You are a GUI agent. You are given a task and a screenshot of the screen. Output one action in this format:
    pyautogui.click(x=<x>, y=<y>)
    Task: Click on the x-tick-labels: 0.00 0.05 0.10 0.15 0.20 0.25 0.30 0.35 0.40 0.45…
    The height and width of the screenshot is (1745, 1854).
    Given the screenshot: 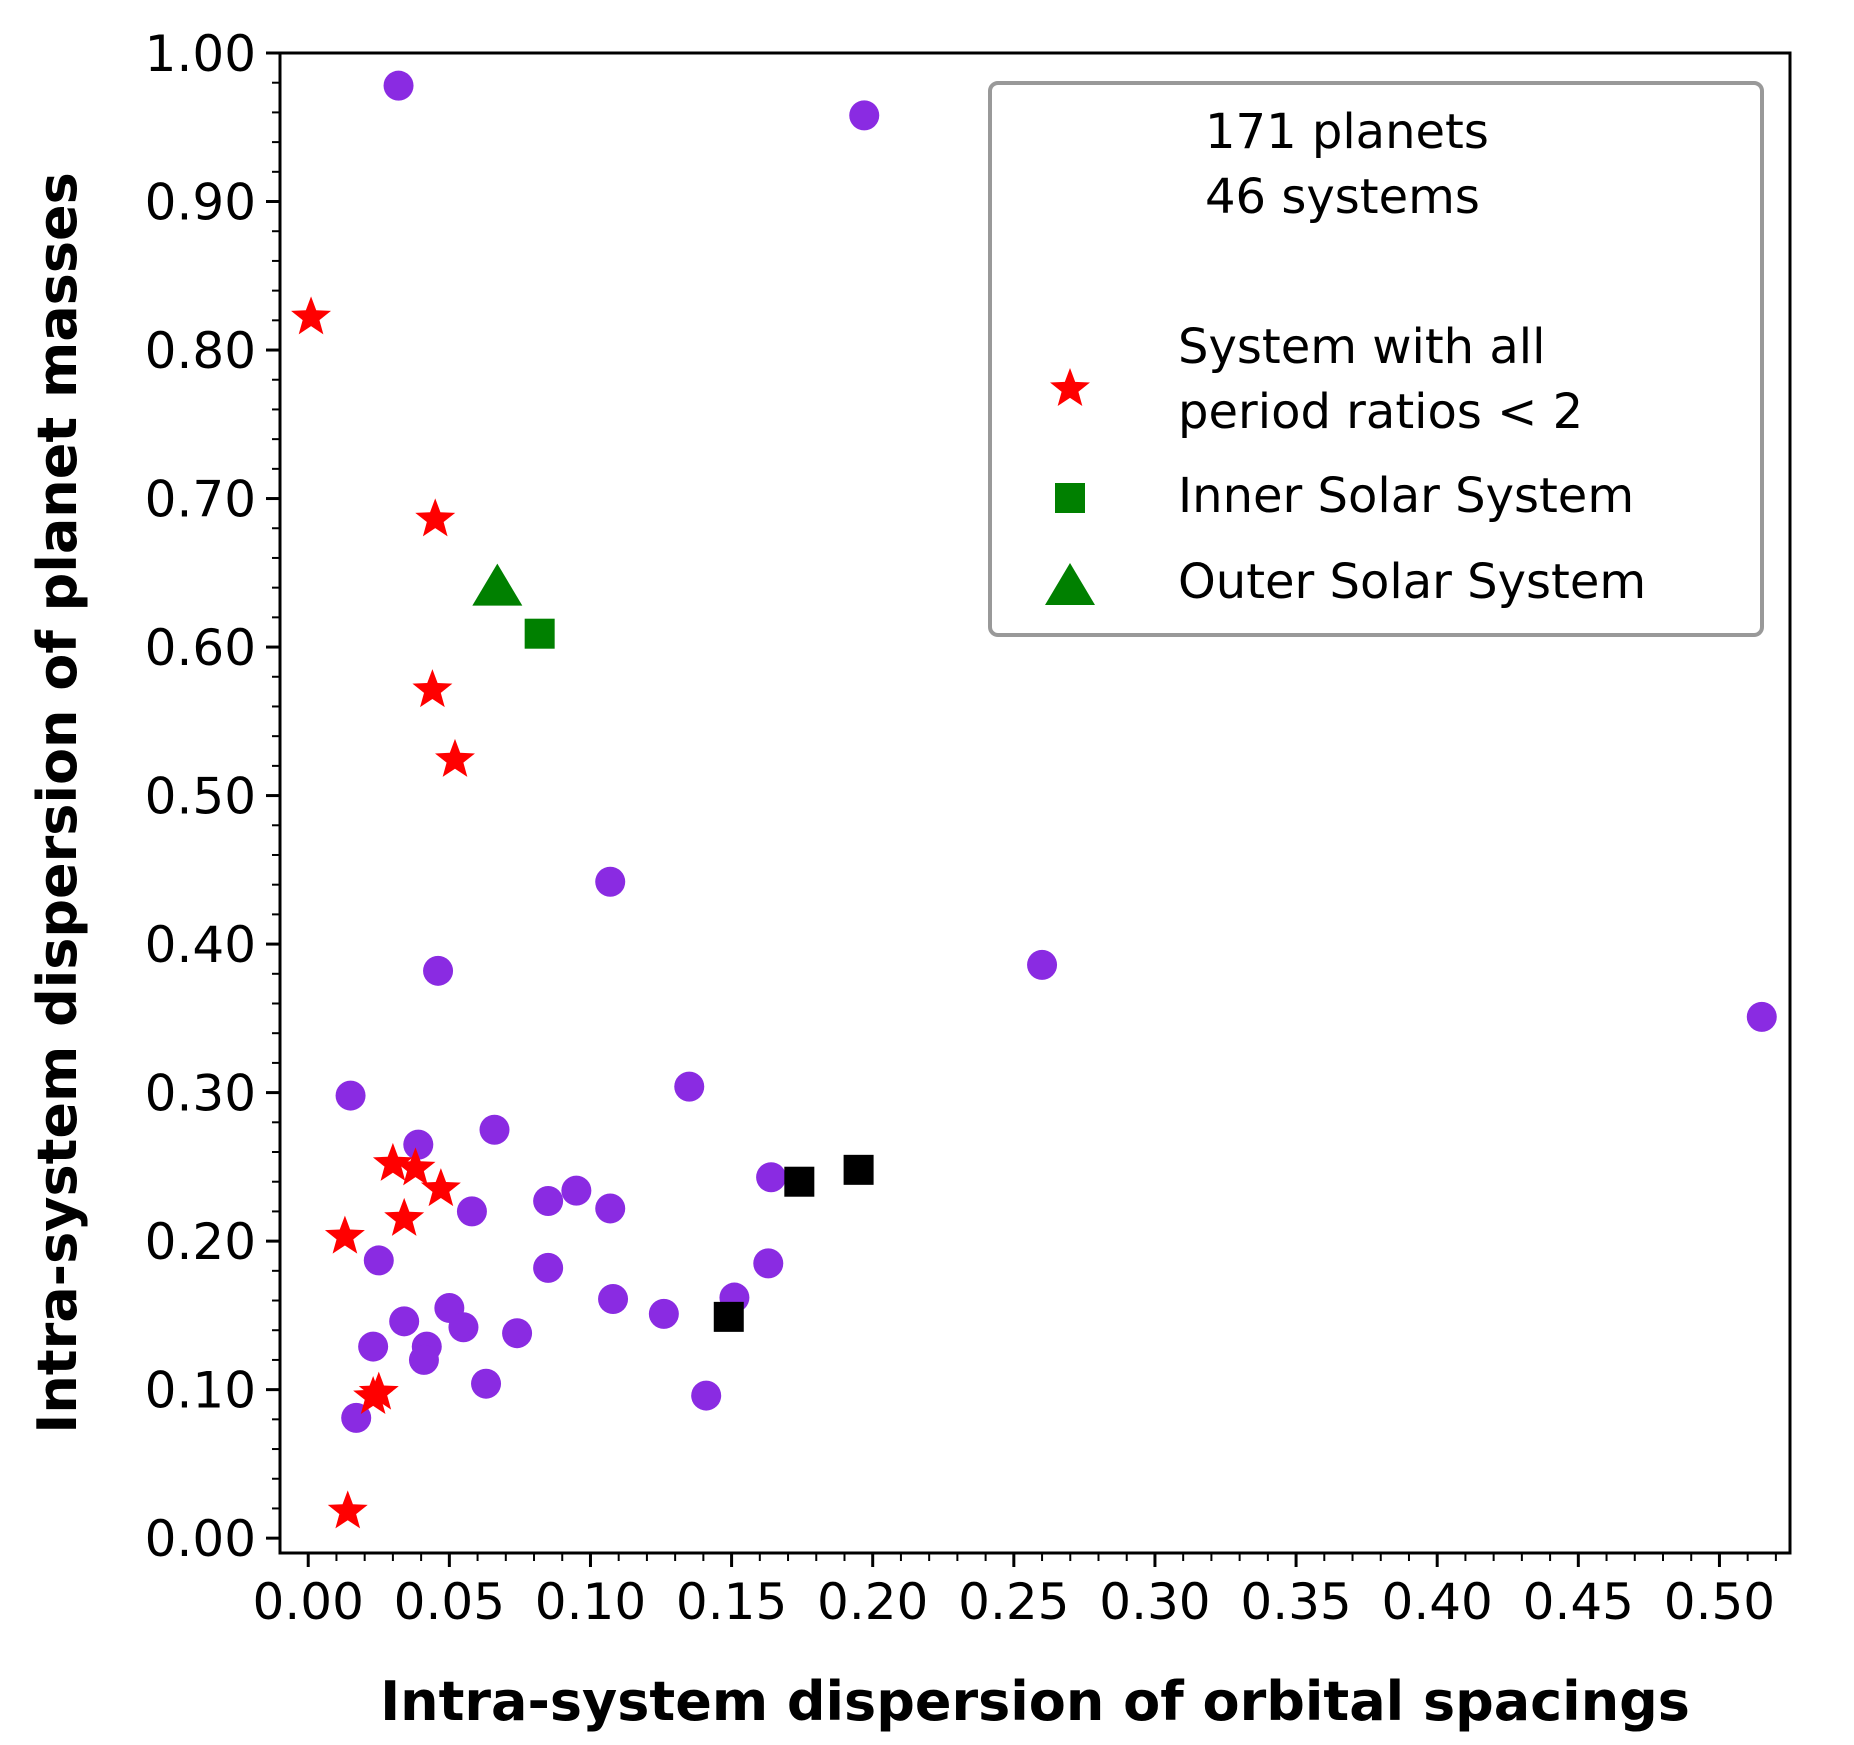 What is the action you would take?
    pyautogui.click(x=1014, y=1602)
    